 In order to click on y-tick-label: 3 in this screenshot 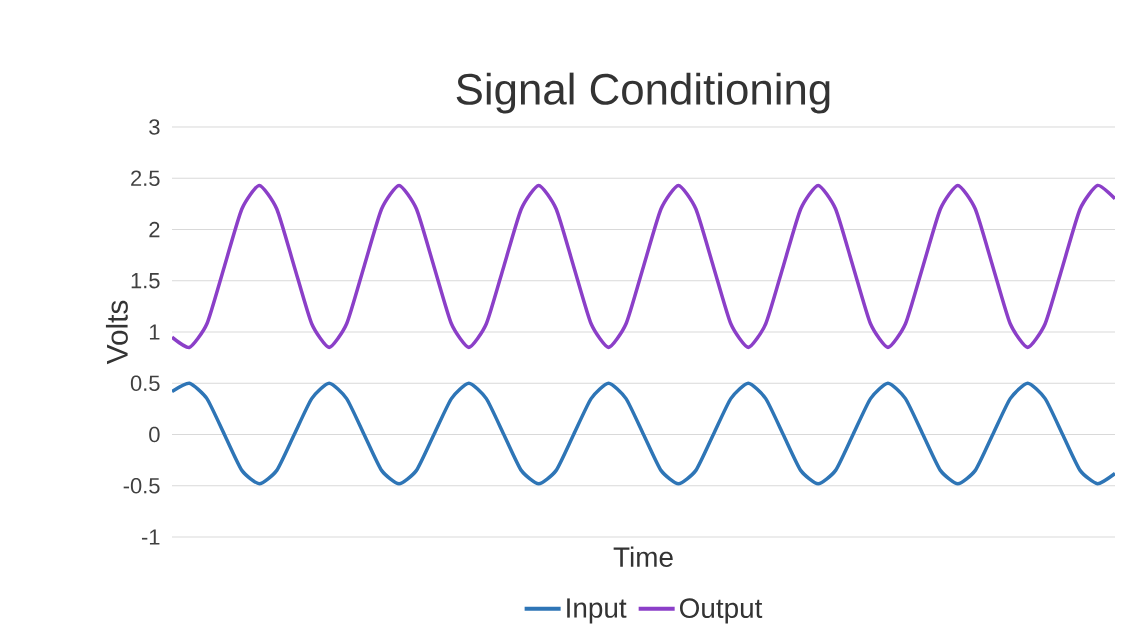, I will do `click(154, 127)`.